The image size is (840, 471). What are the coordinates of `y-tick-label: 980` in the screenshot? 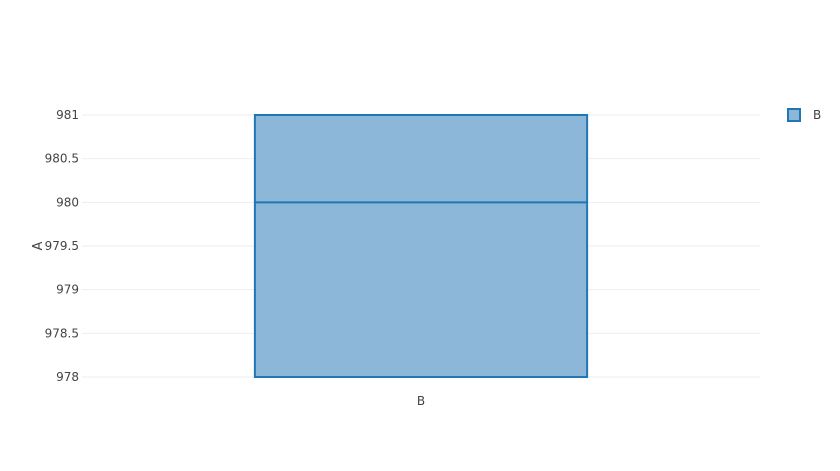 It's located at (67, 202).